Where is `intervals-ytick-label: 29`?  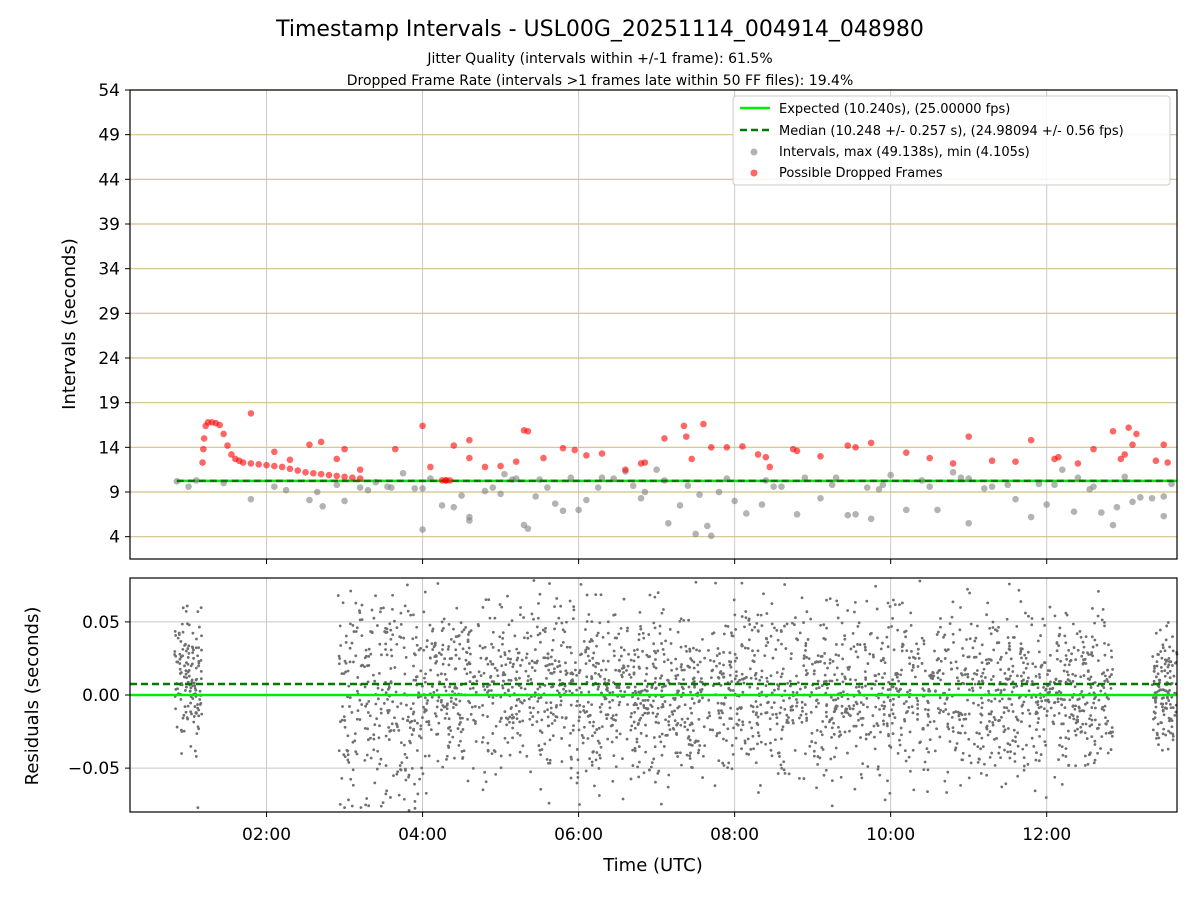 intervals-ytick-label: 29 is located at coordinates (109, 314).